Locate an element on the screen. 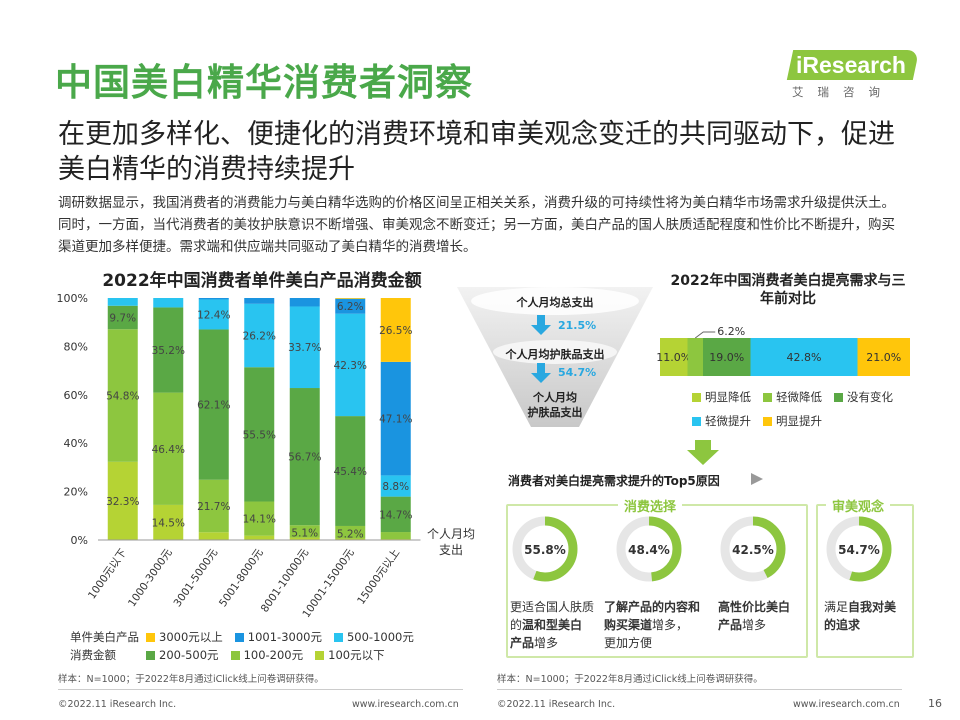 The image size is (960, 720). data-label: 62.1% is located at coordinates (213, 406).